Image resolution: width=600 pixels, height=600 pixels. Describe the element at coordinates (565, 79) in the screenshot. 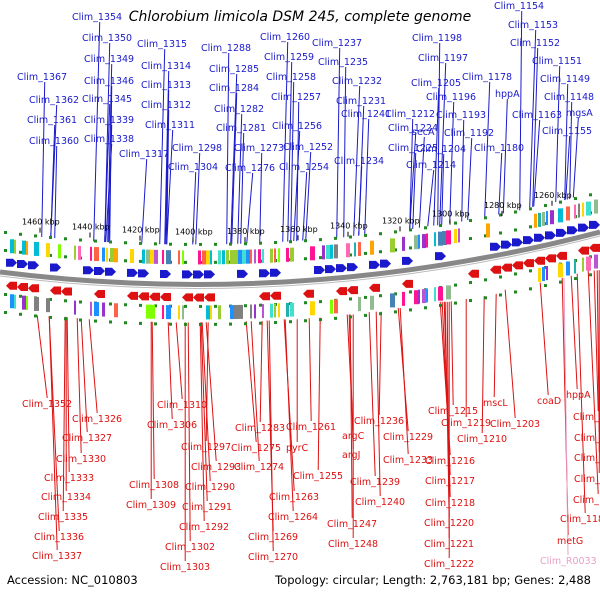

I see `gene-label-top: Clim_1149` at that location.